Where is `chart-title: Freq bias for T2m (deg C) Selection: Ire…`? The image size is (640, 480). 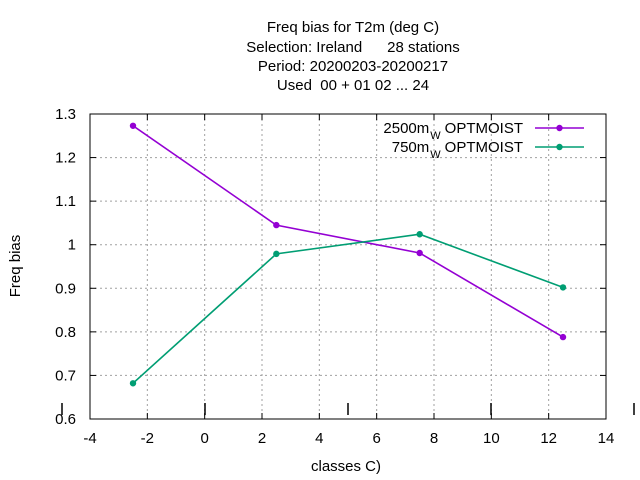
chart-title: Freq bias for T2m (deg C) Selection: Ire… is located at coordinates (352, 56).